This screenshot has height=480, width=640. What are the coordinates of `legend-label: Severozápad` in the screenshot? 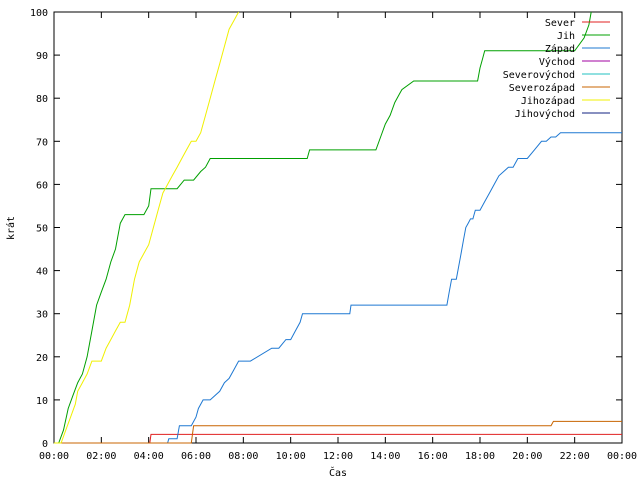 It's located at (542, 88).